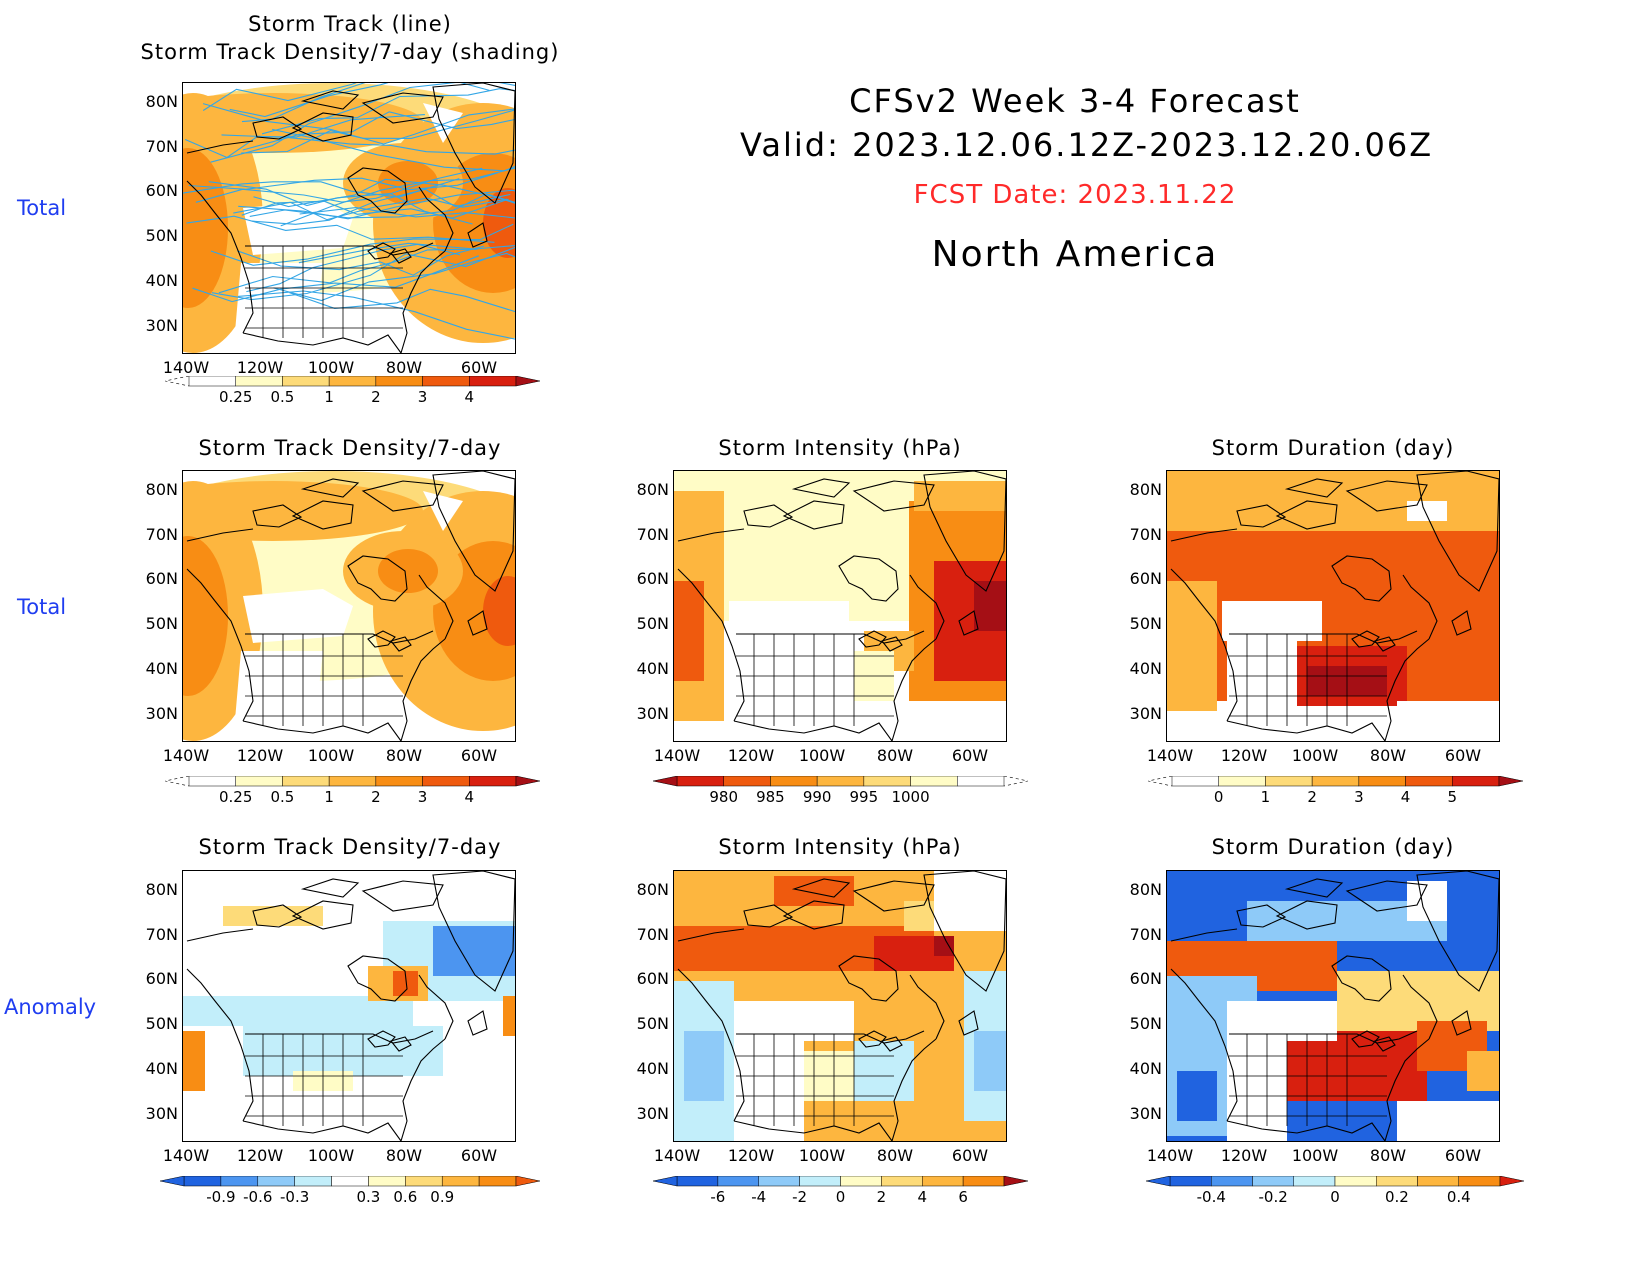  What do you see at coordinates (840, 1182) in the screenshot?
I see `p6-colorbar` at bounding box center [840, 1182].